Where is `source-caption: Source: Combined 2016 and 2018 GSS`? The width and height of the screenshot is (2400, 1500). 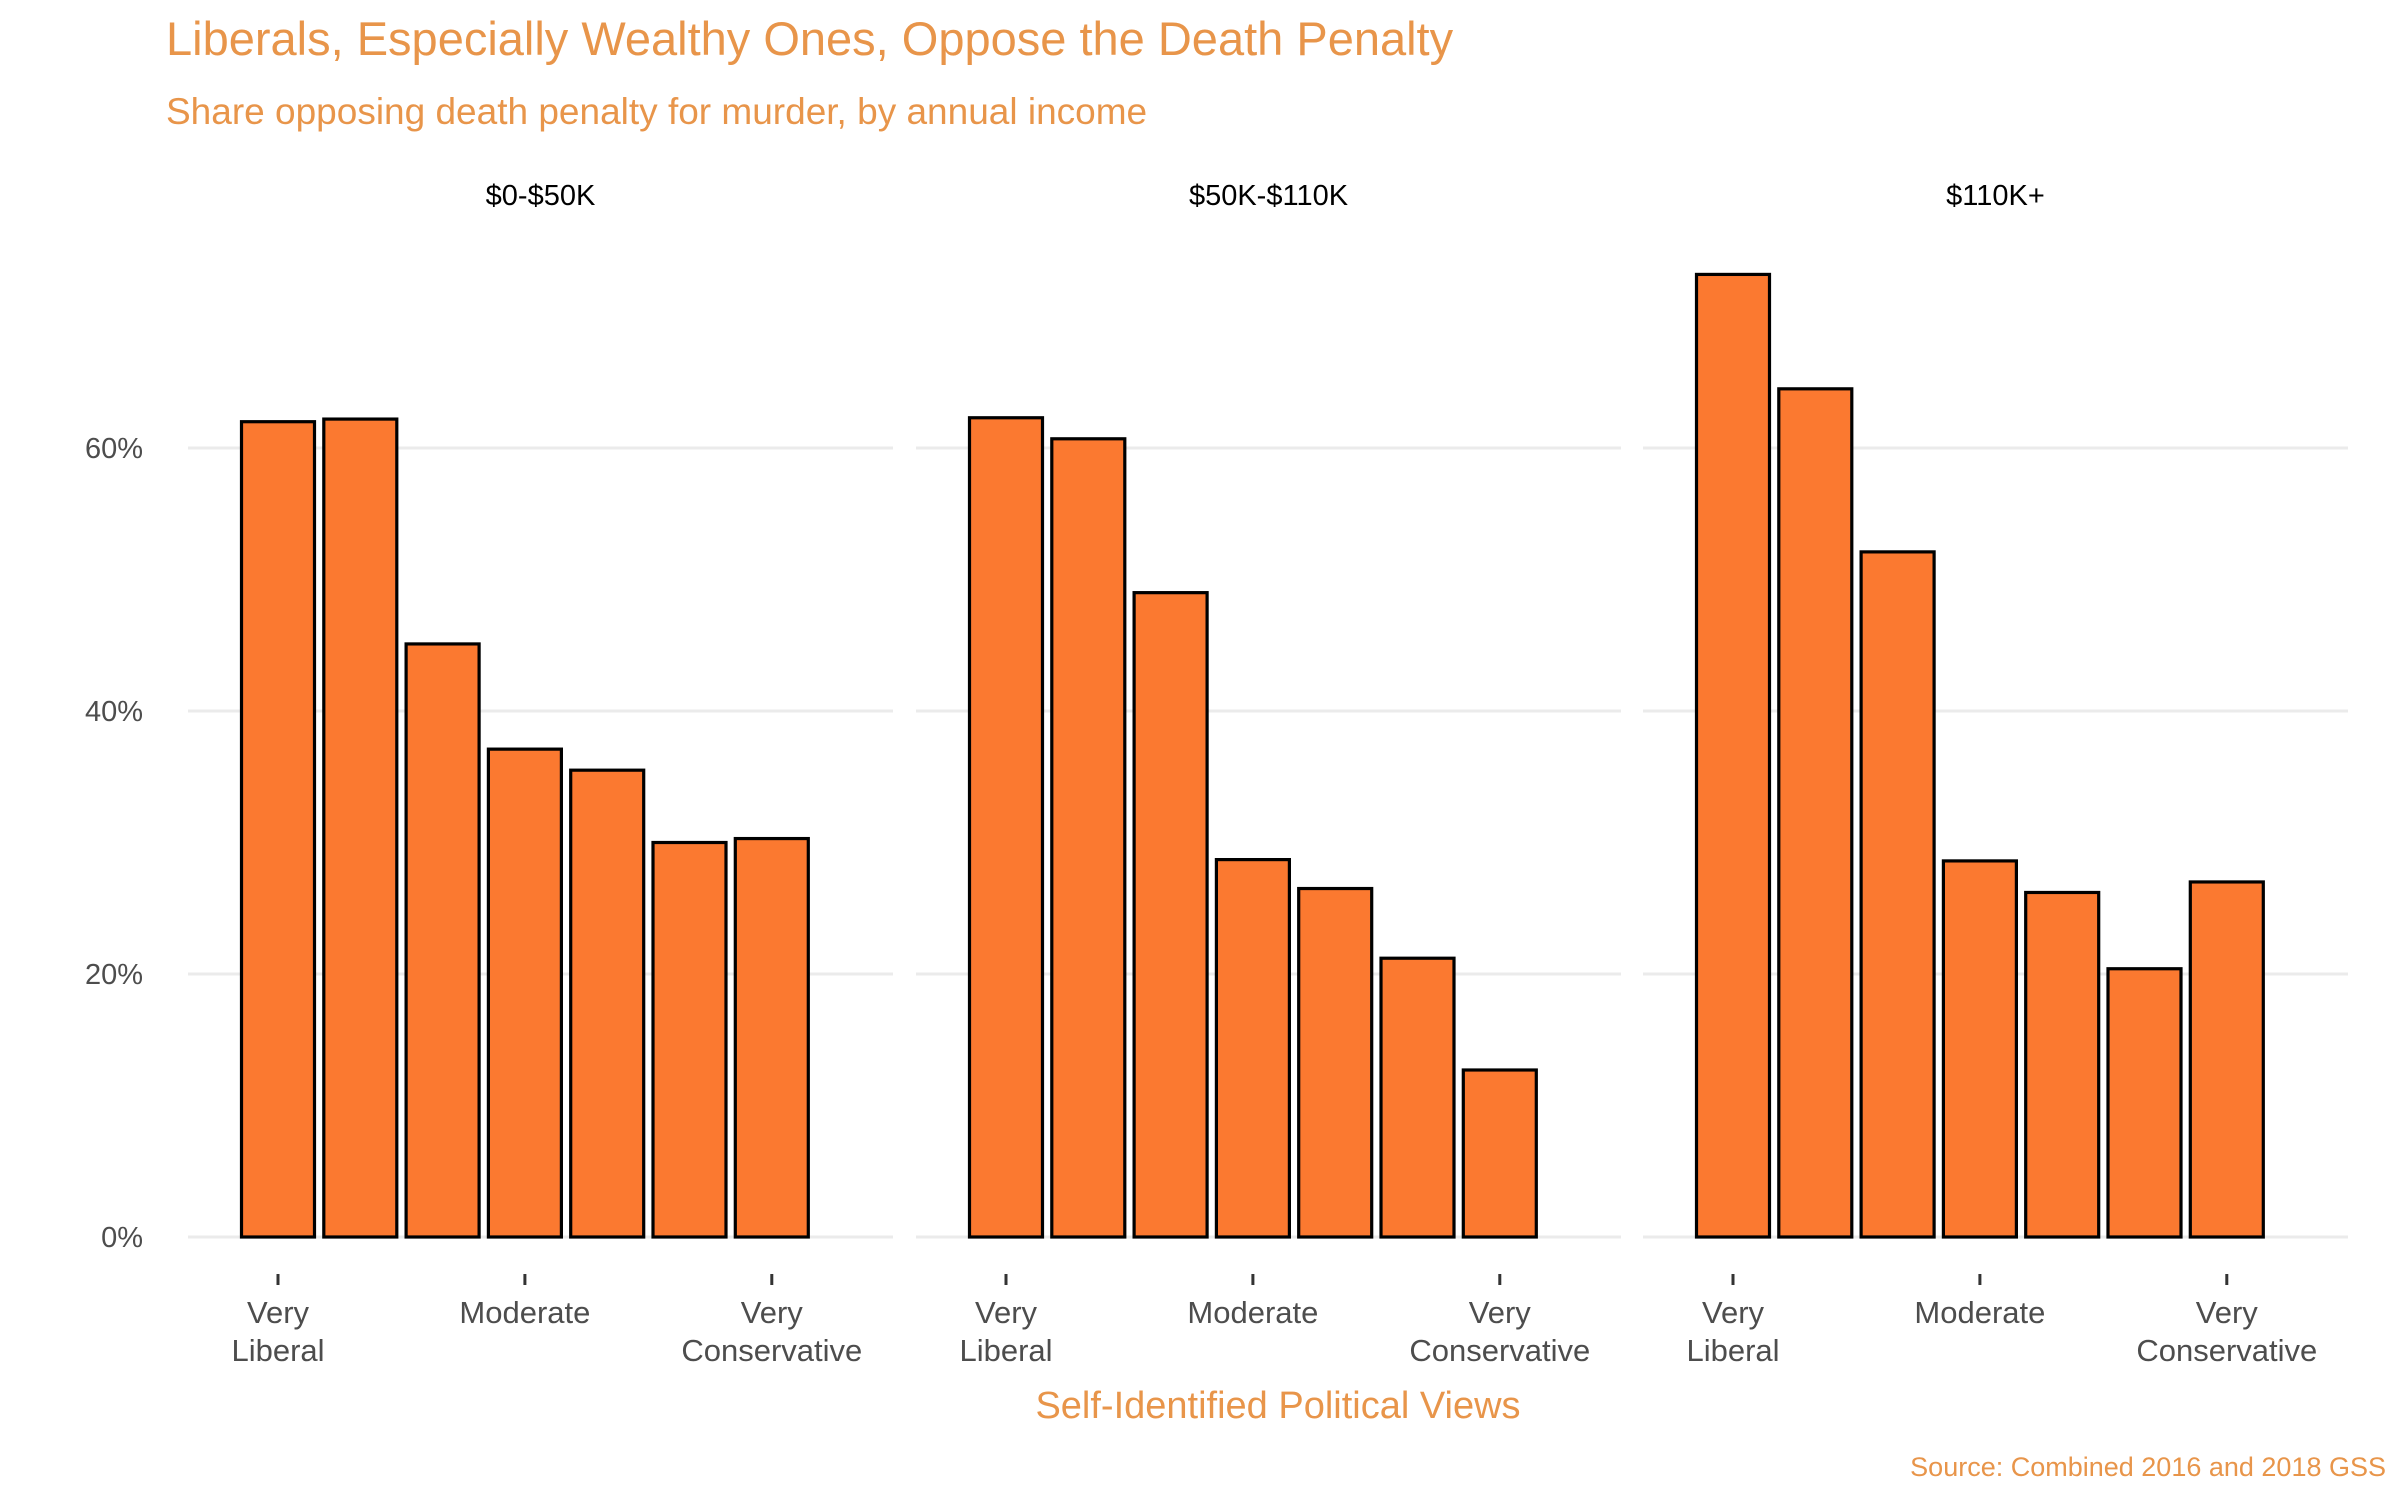
source-caption: Source: Combined 2016 and 2018 GSS is located at coordinates (2148, 1467).